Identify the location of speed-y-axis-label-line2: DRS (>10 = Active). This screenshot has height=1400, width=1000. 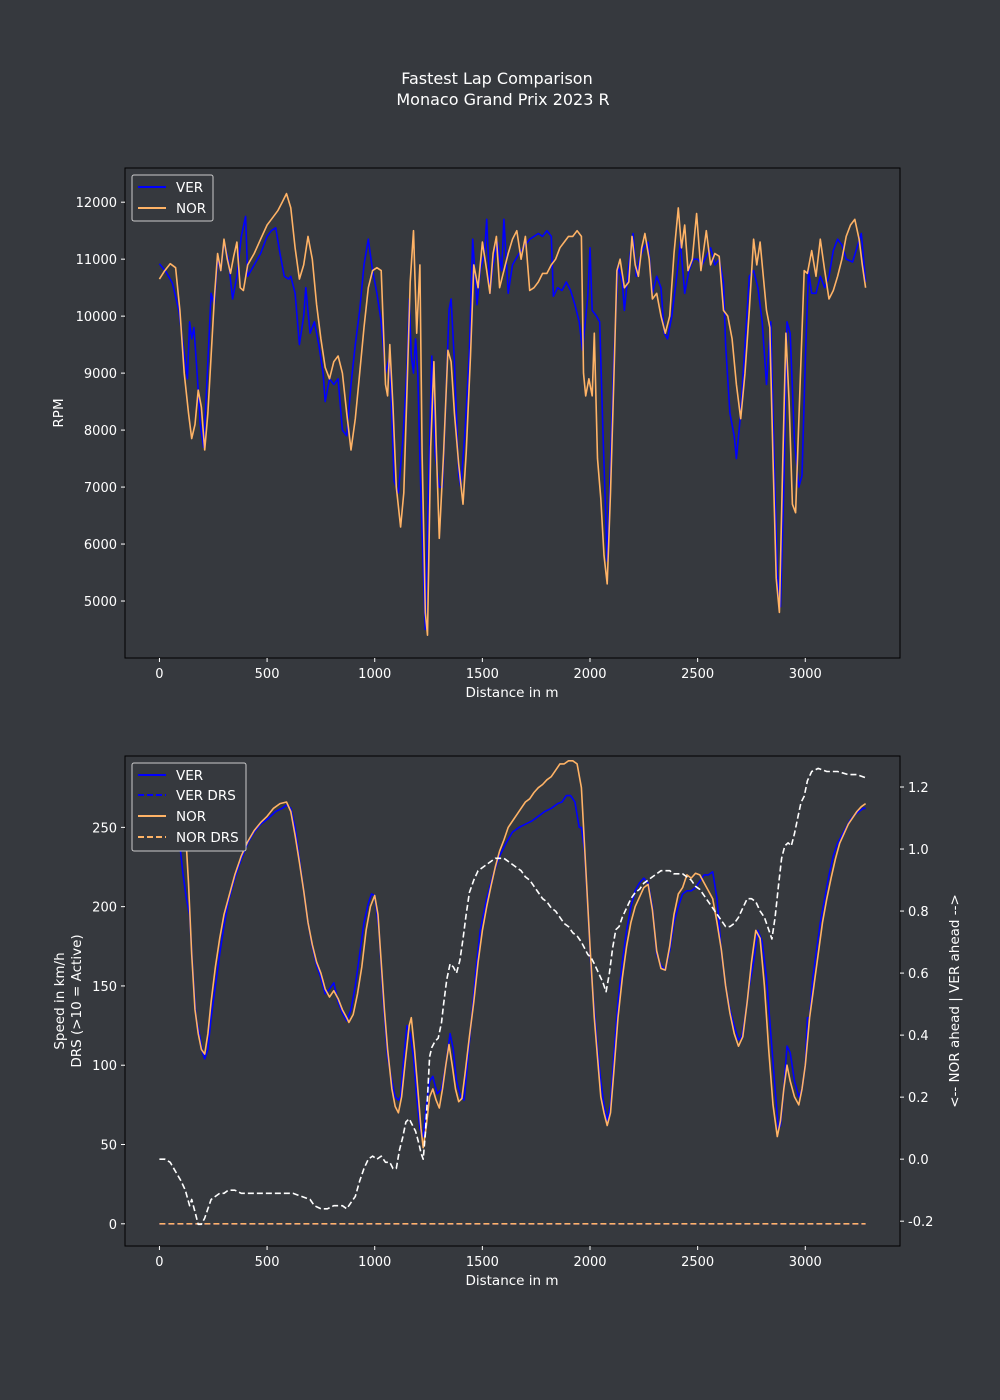
(77, 1000).